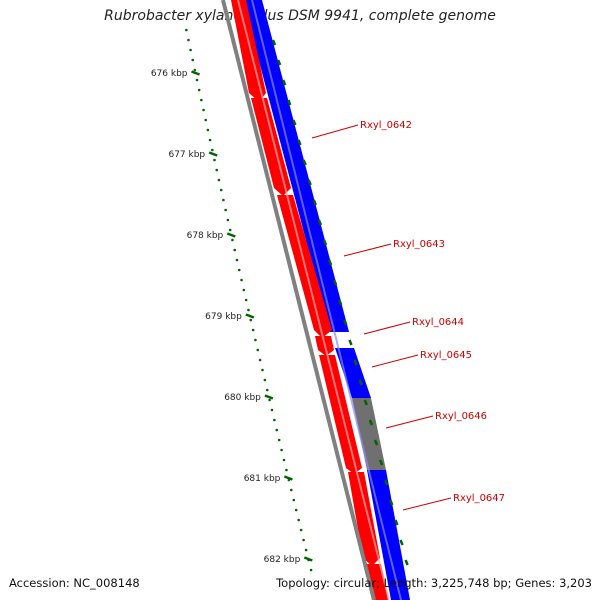  I want to click on other-feature, so click(369, 434).